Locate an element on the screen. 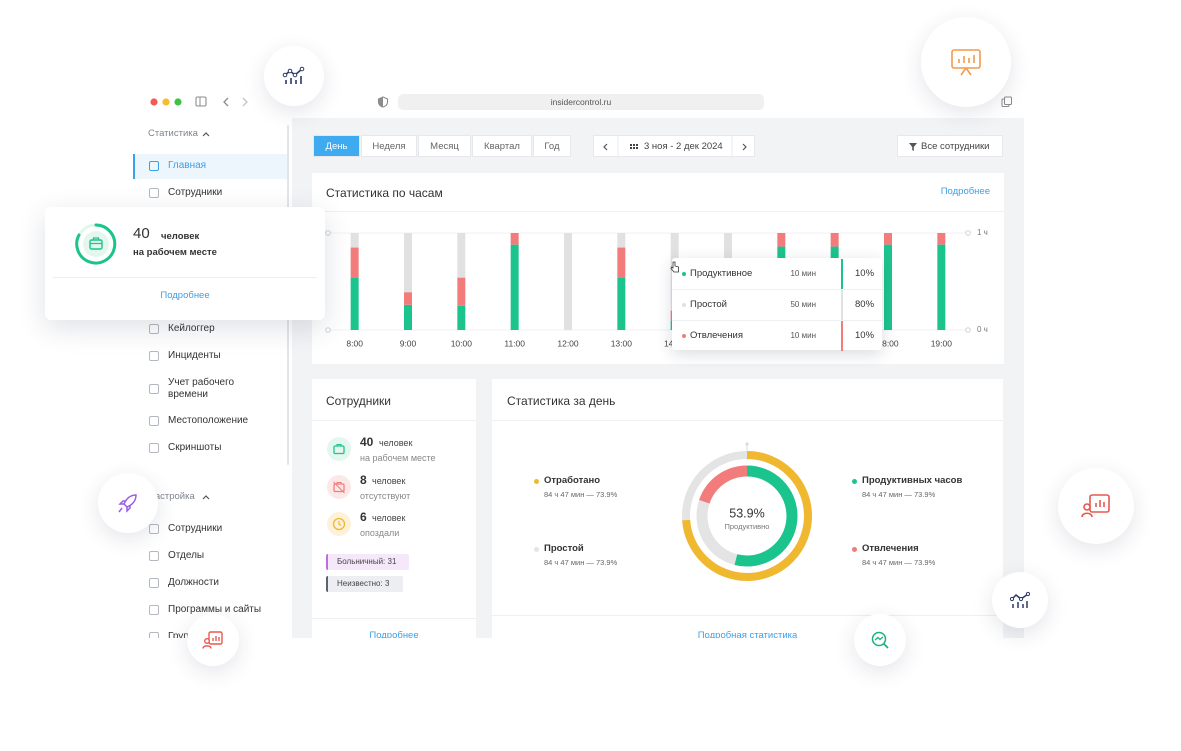 The width and height of the screenshot is (1181, 751). menu-item: Отделы is located at coordinates (186, 555).